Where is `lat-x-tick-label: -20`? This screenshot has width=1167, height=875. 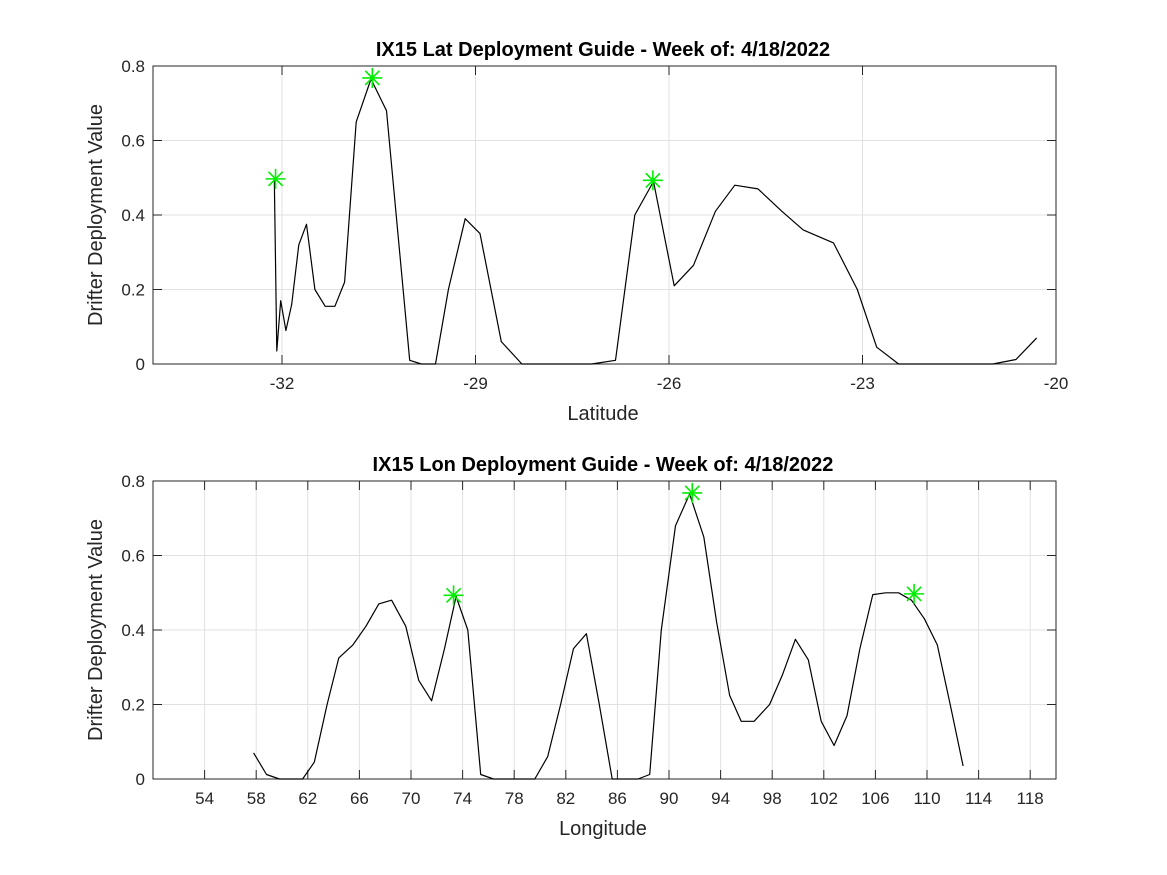
lat-x-tick-label: -20 is located at coordinates (1056, 383).